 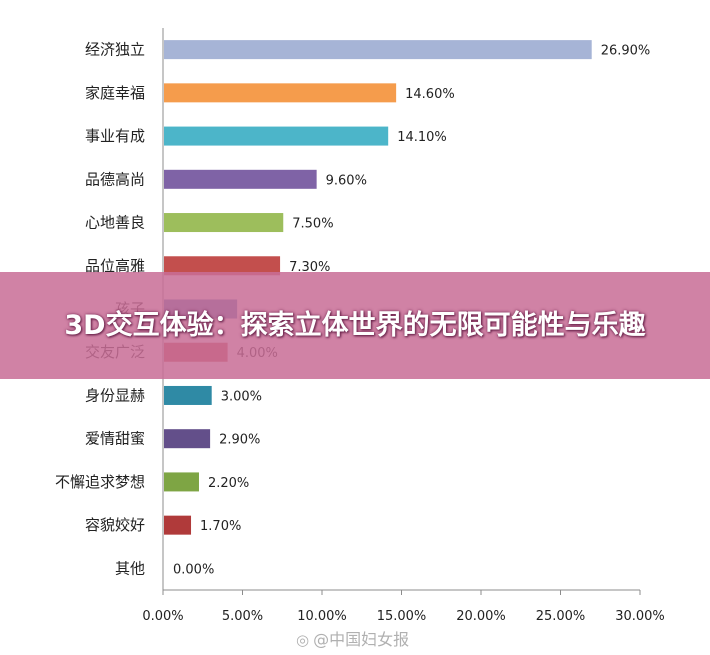 What do you see at coordinates (346, 180) in the screenshot?
I see `value-label-3: 9.60%` at bounding box center [346, 180].